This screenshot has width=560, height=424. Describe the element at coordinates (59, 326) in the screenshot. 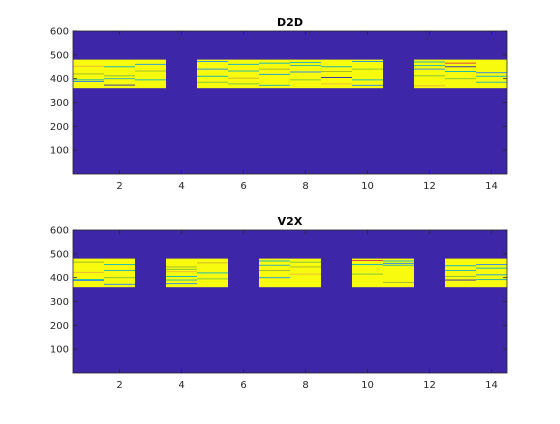

I see `y-tick-label: 200` at that location.